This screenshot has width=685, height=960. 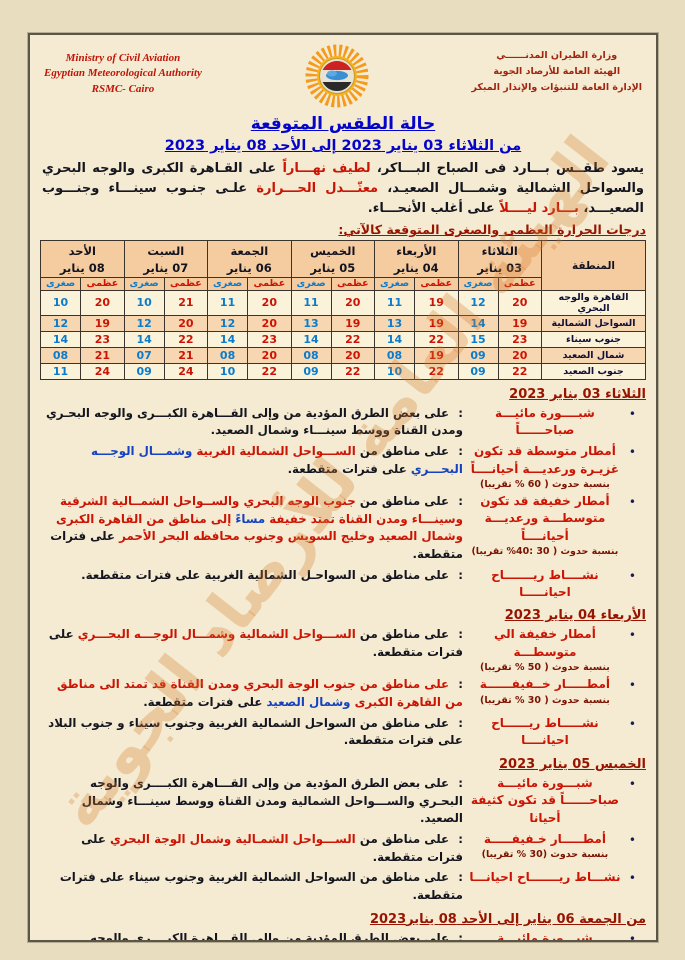 What do you see at coordinates (249, 268) in the screenshot?
I see `day-date: 06 يناير` at bounding box center [249, 268].